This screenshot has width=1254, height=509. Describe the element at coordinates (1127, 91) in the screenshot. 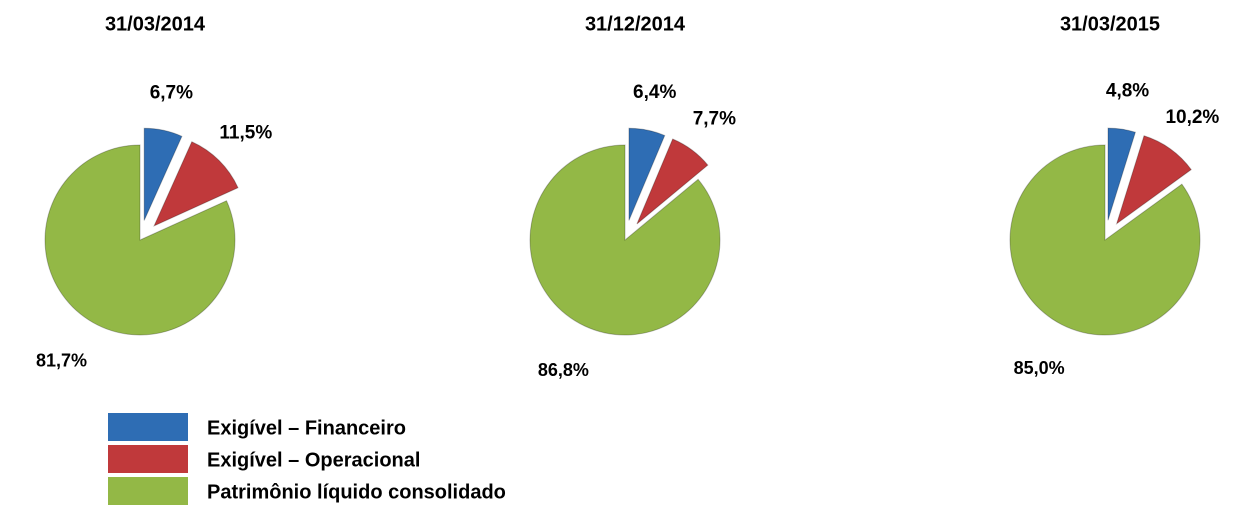

I see `data-label: 4,8%` at that location.